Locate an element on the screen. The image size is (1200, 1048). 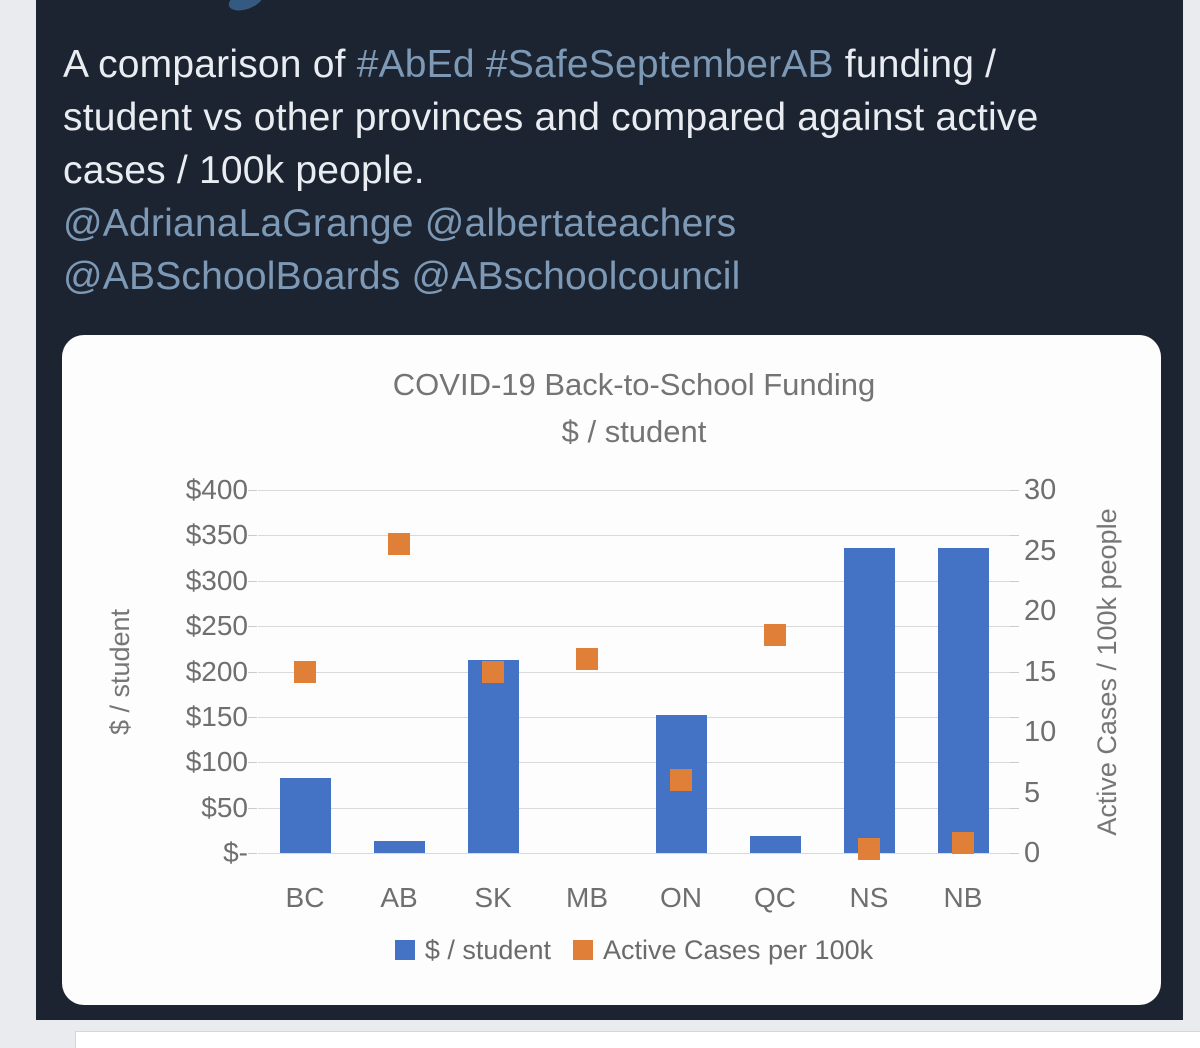
chart-subtitle: $ / student is located at coordinates (634, 431).